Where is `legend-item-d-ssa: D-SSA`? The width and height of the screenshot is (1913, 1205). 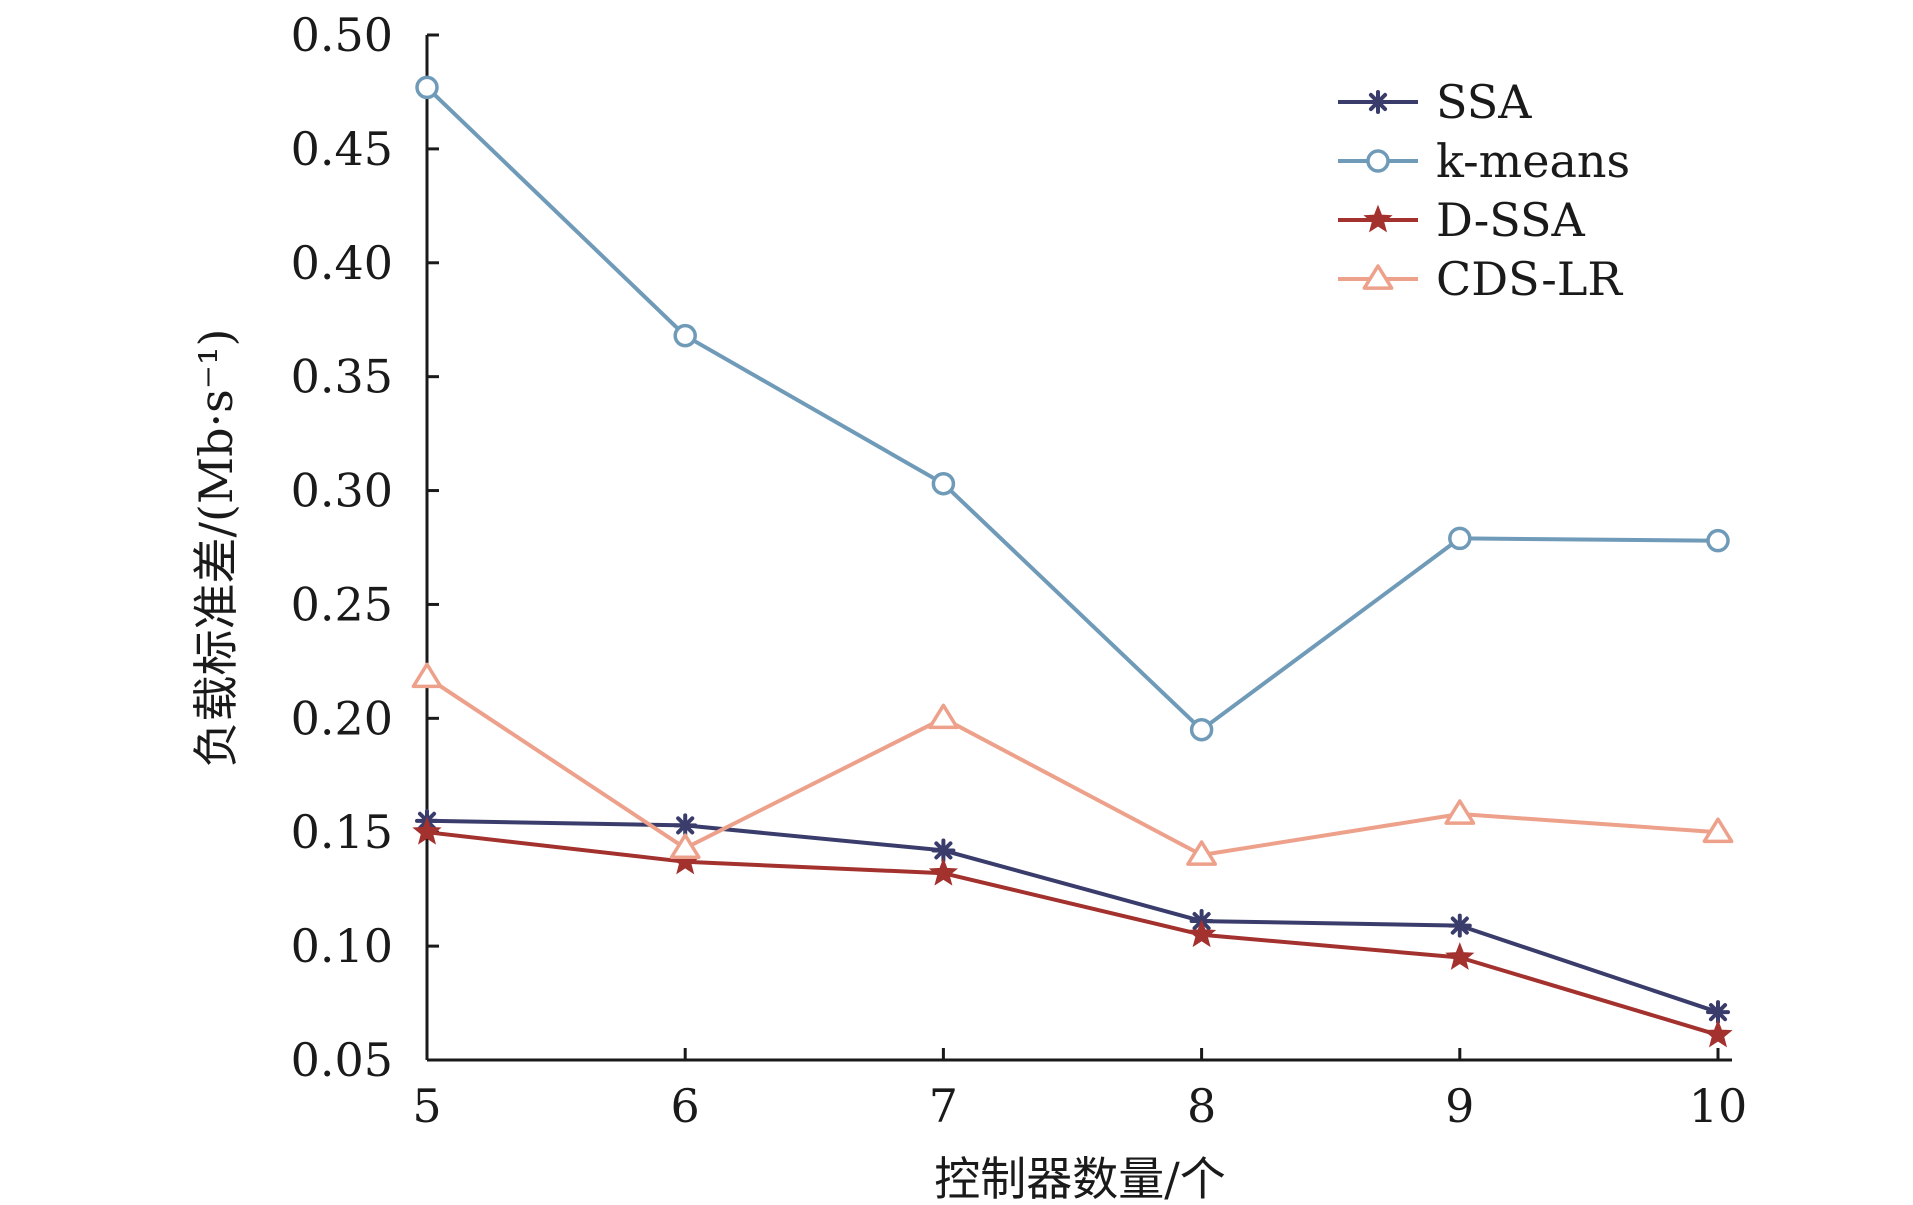
legend-item-d-ssa: D-SSA is located at coordinates (1461, 220).